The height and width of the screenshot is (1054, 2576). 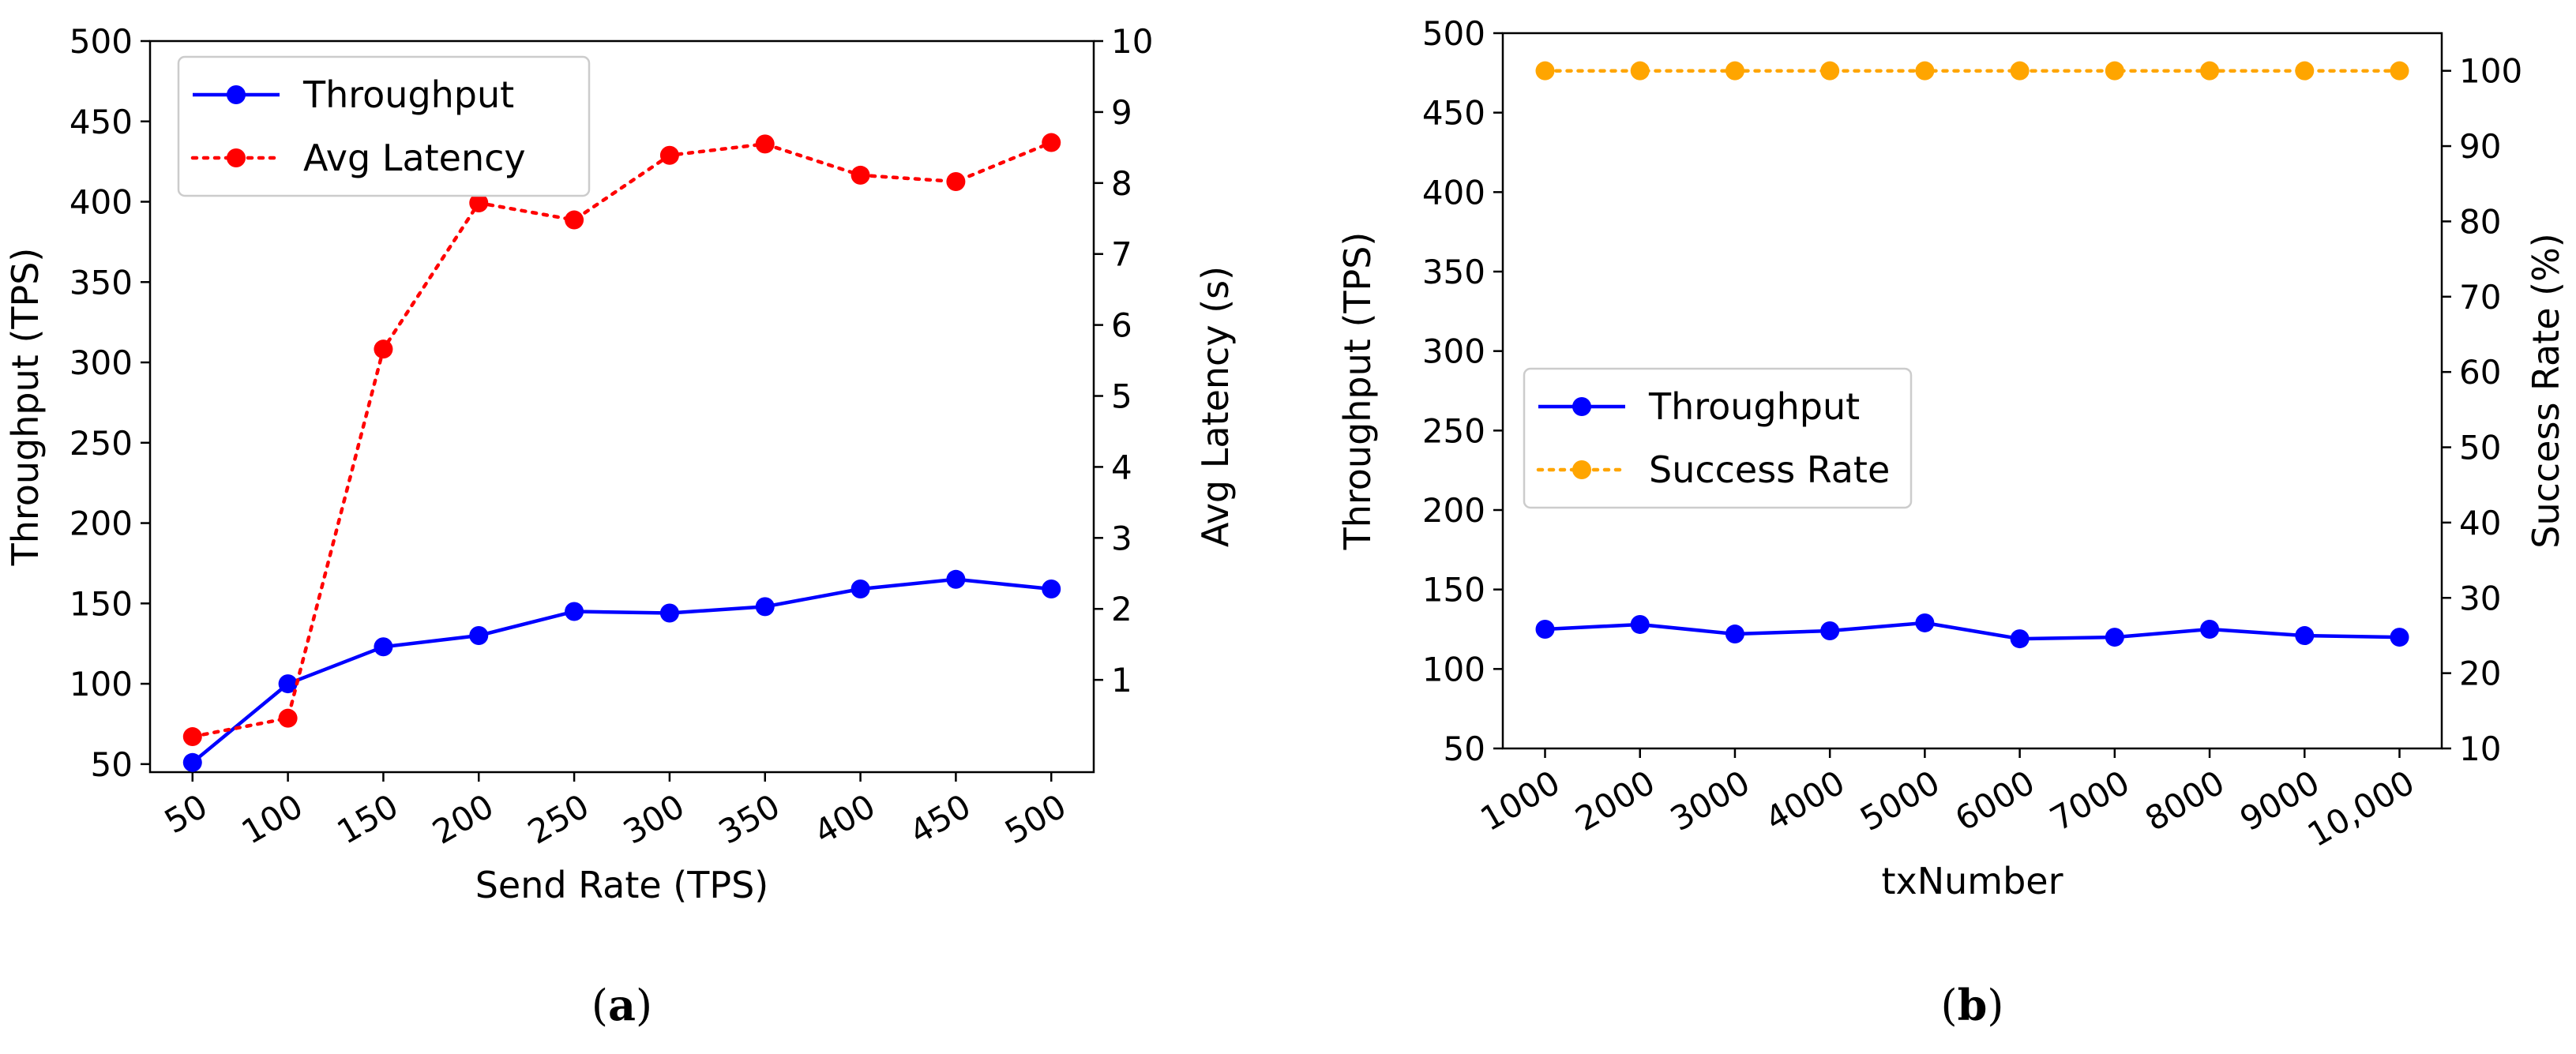 What do you see at coordinates (186, 814) in the screenshot?
I see `x-tick-label: 50` at bounding box center [186, 814].